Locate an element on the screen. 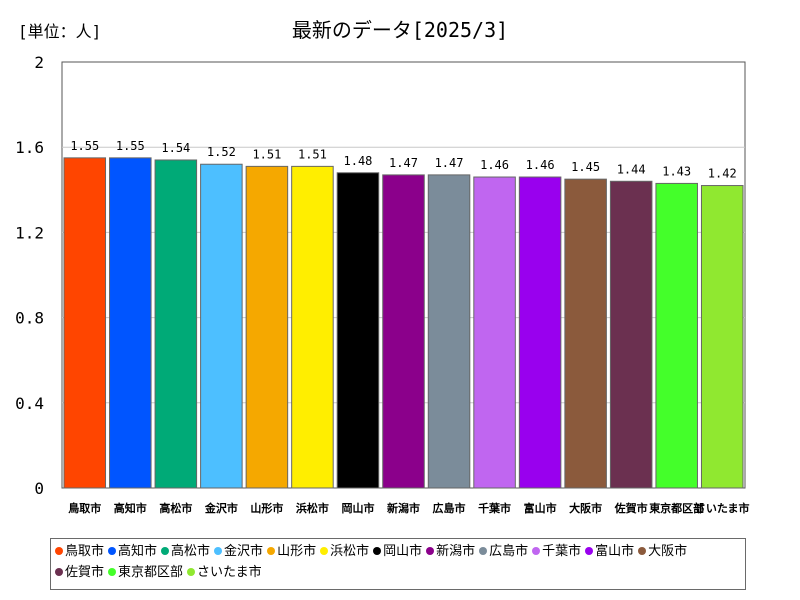 The height and width of the screenshot is (600, 800). y-tick-label: 0 is located at coordinates (39, 488).